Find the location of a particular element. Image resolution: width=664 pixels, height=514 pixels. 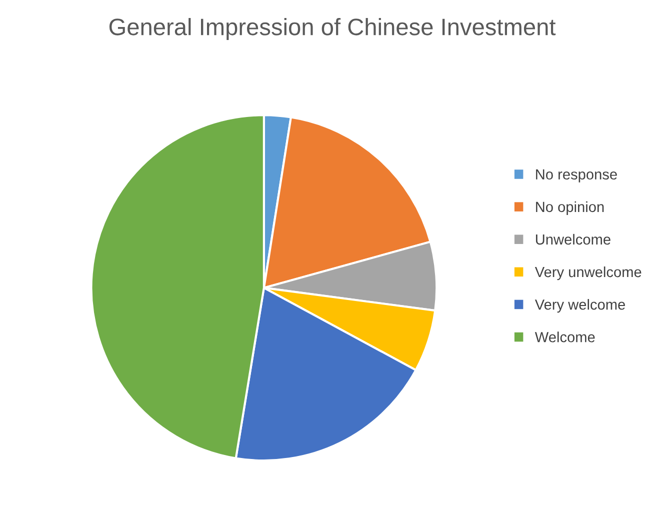

chart-title: General Impression of Chinese Investment is located at coordinates (332, 29).